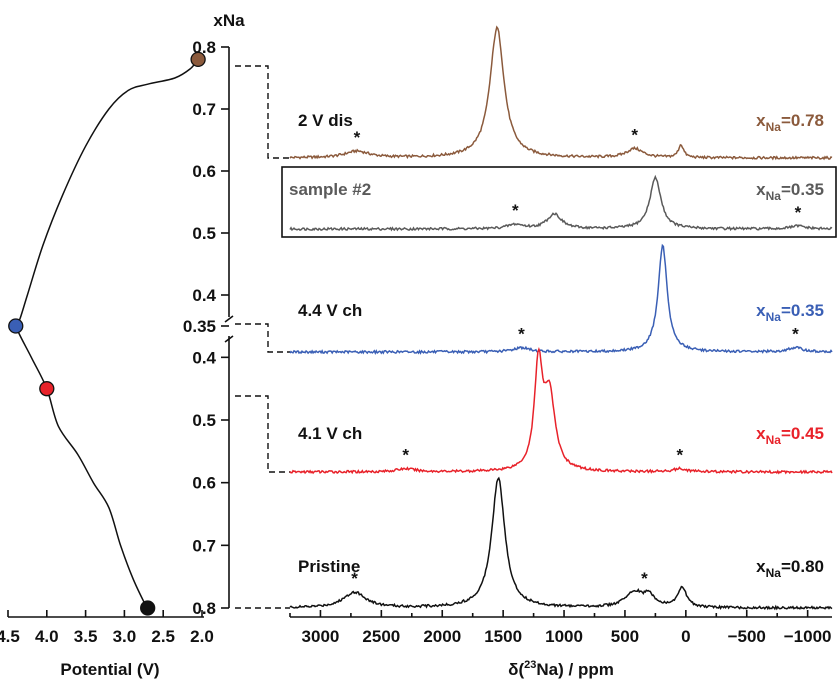 The width and height of the screenshot is (840, 685). What do you see at coordinates (325, 120) in the screenshot?
I see `spectrum-label: 2 V dis` at bounding box center [325, 120].